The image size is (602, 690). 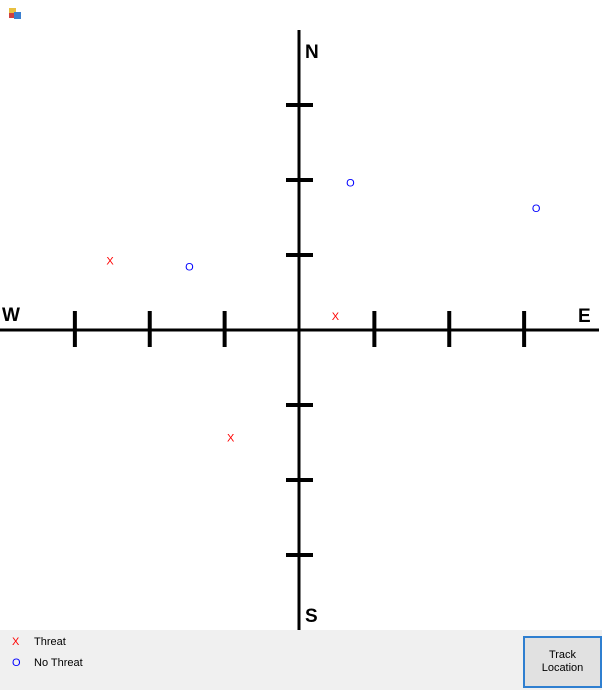 I want to click on legend-label: Threat, so click(x=50, y=642).